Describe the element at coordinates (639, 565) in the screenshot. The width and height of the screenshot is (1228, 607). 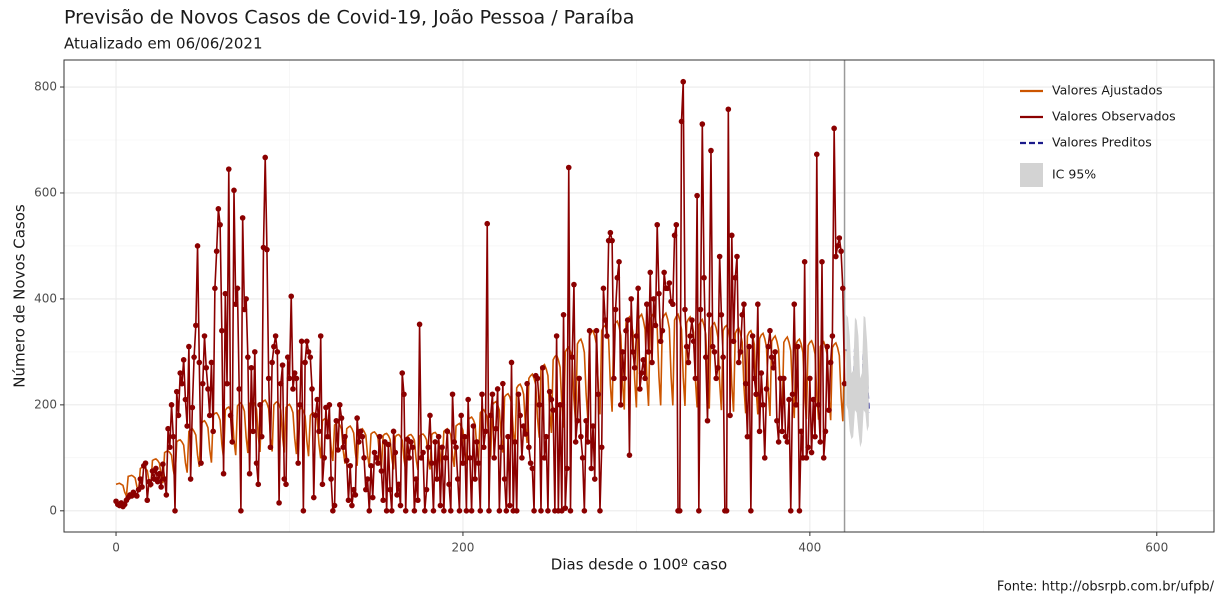
I see `x-axis-label: Dias desde o 100º caso` at that location.